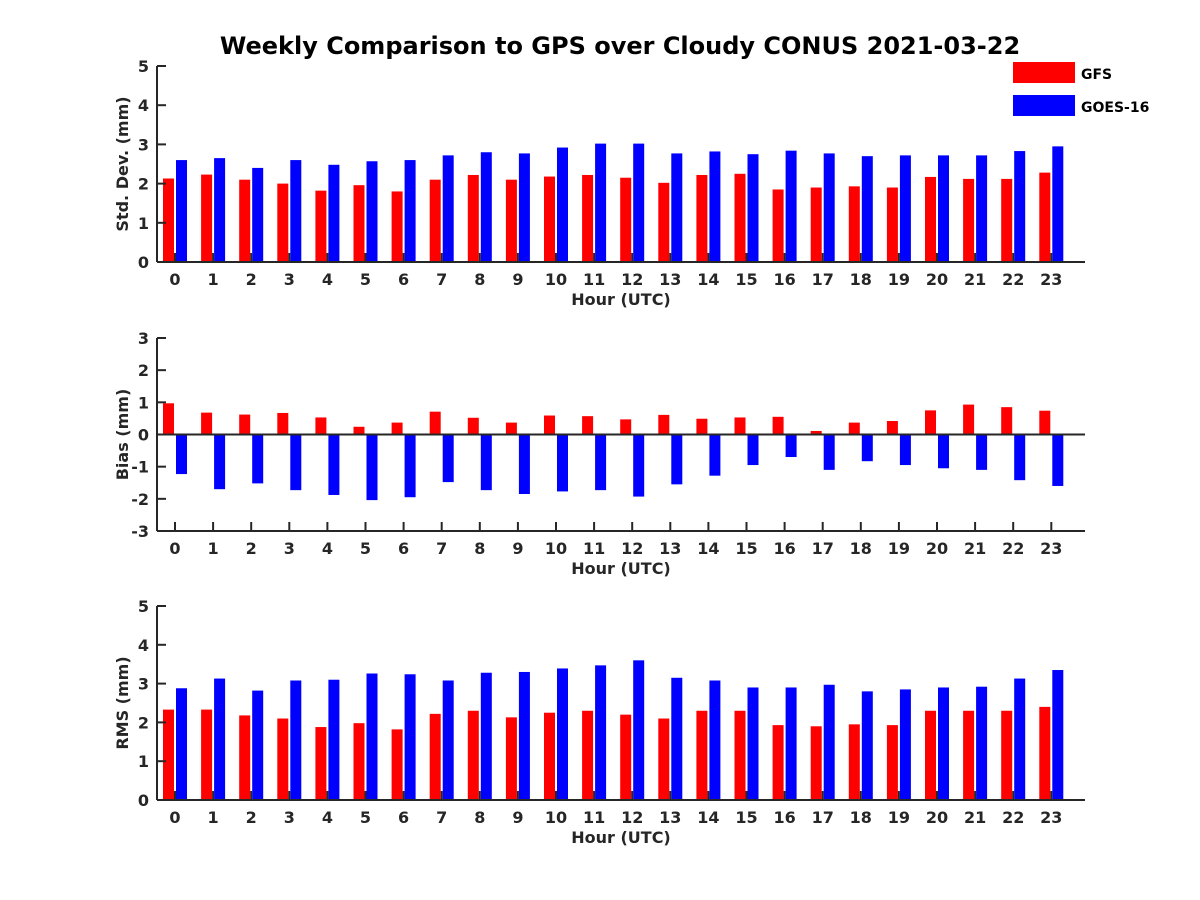 This screenshot has width=1200, height=900. I want to click on y-tick-label: 3, so click(143, 338).